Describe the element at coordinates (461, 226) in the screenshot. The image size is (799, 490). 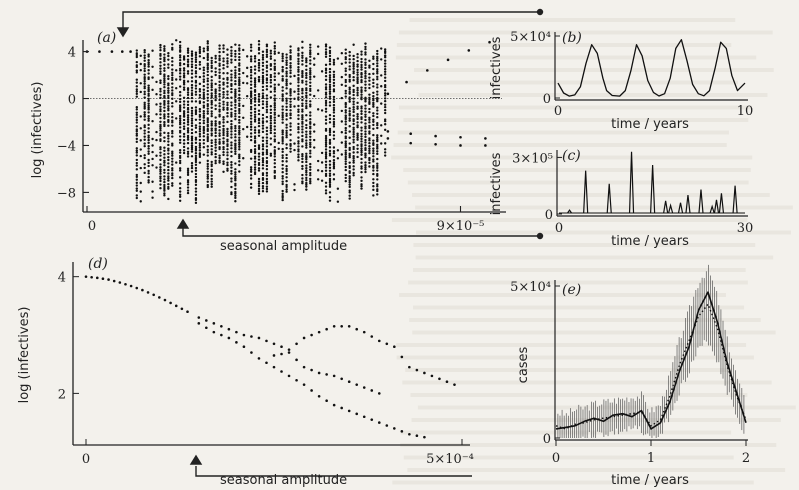
I see `panel-a-xtick-label: 9×10⁻⁵` at that location.